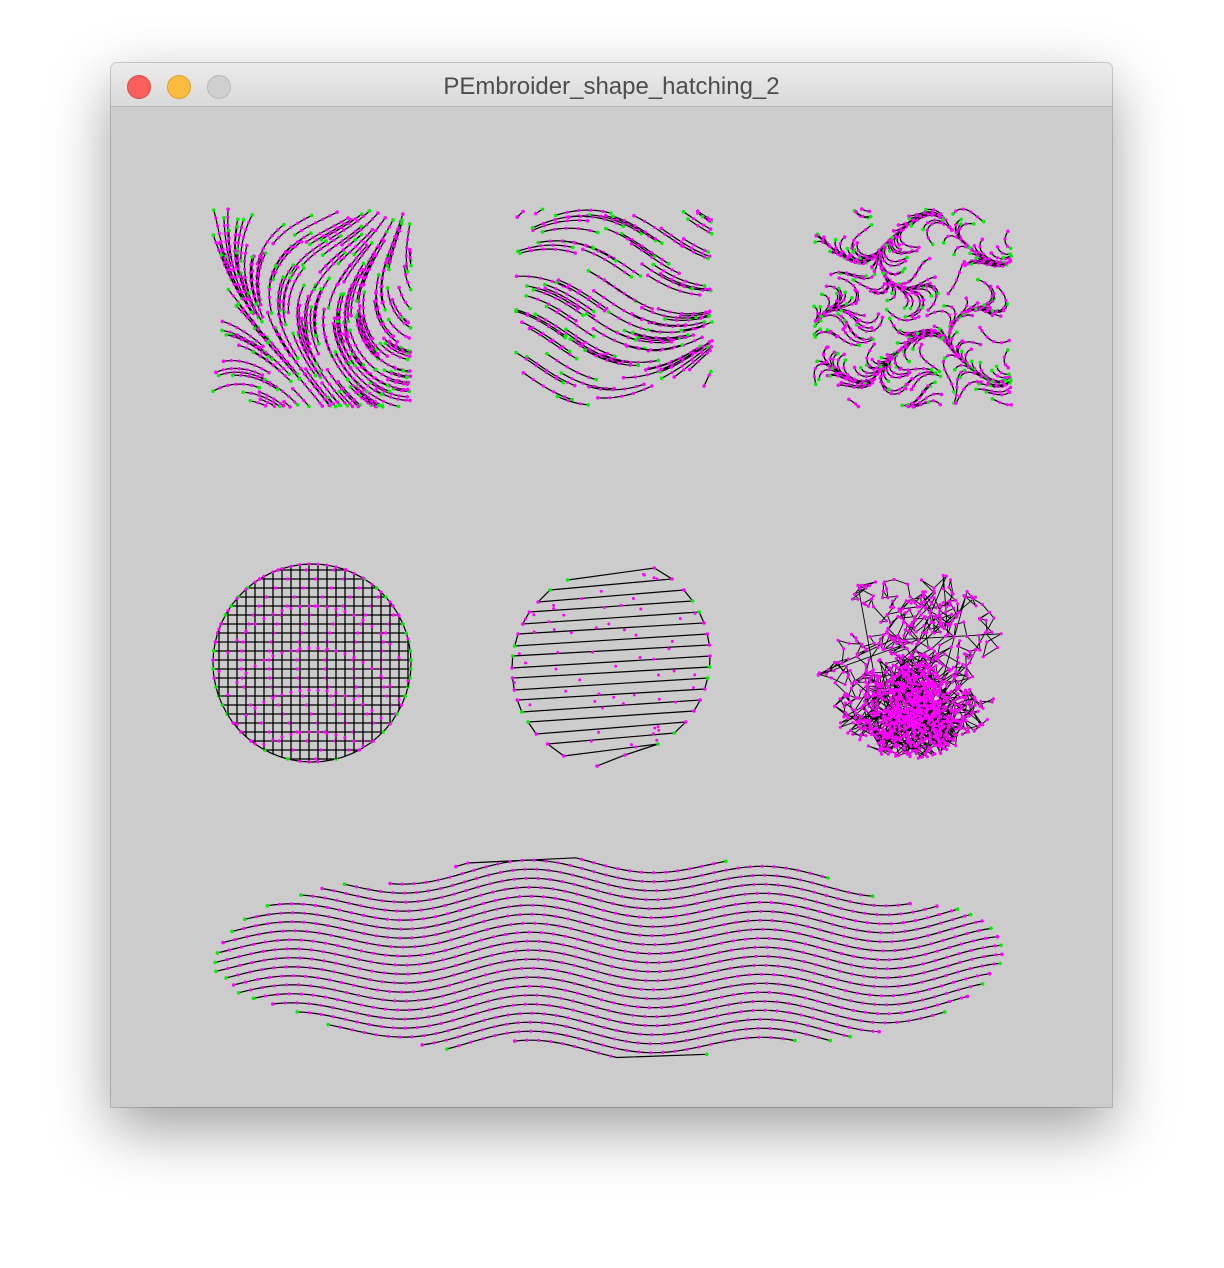 The height and width of the screenshot is (1268, 1224). I want to click on circle-3-hatch, so click(909, 666).